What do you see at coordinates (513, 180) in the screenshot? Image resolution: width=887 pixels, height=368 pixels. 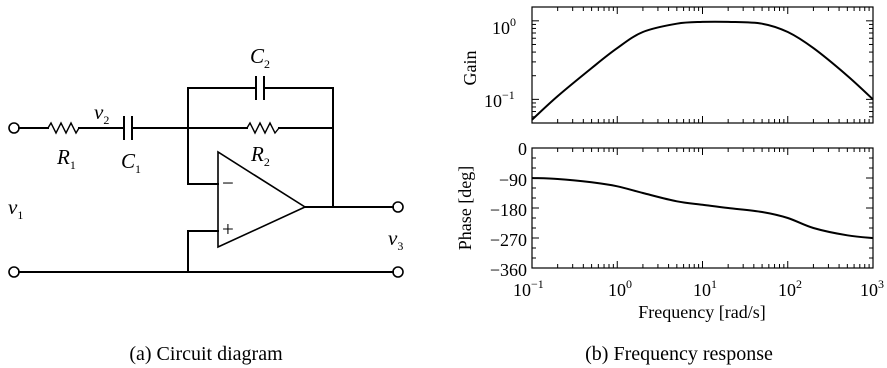 I see `phase-tick-label-minus90: −90` at bounding box center [513, 180].